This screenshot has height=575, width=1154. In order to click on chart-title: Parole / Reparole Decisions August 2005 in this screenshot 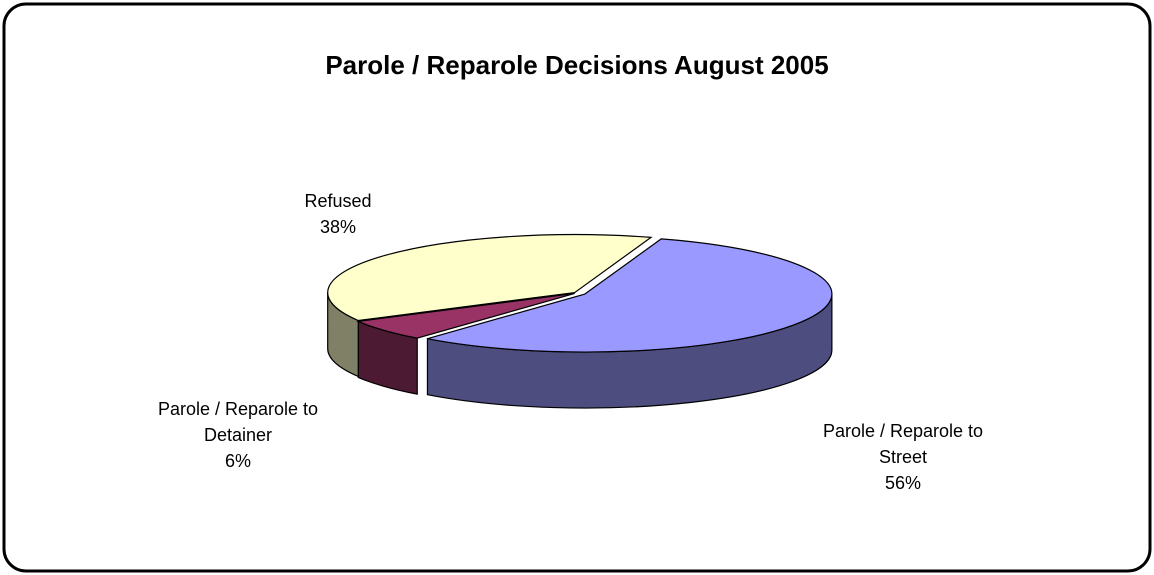, I will do `click(577, 65)`.